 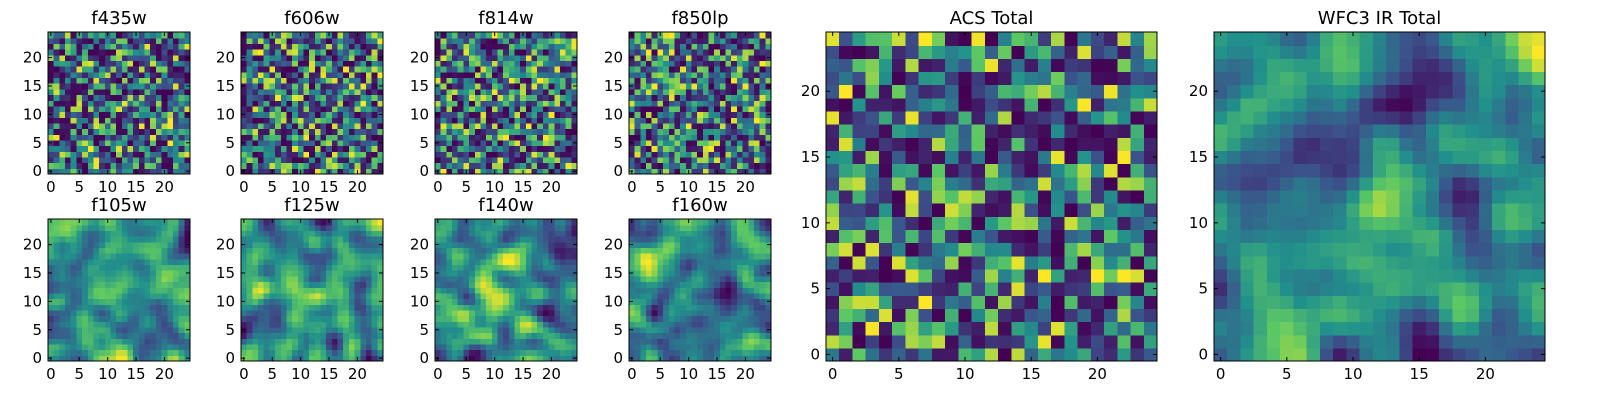 What do you see at coordinates (419, 273) in the screenshot?
I see `y-tick-label: 15` at bounding box center [419, 273].